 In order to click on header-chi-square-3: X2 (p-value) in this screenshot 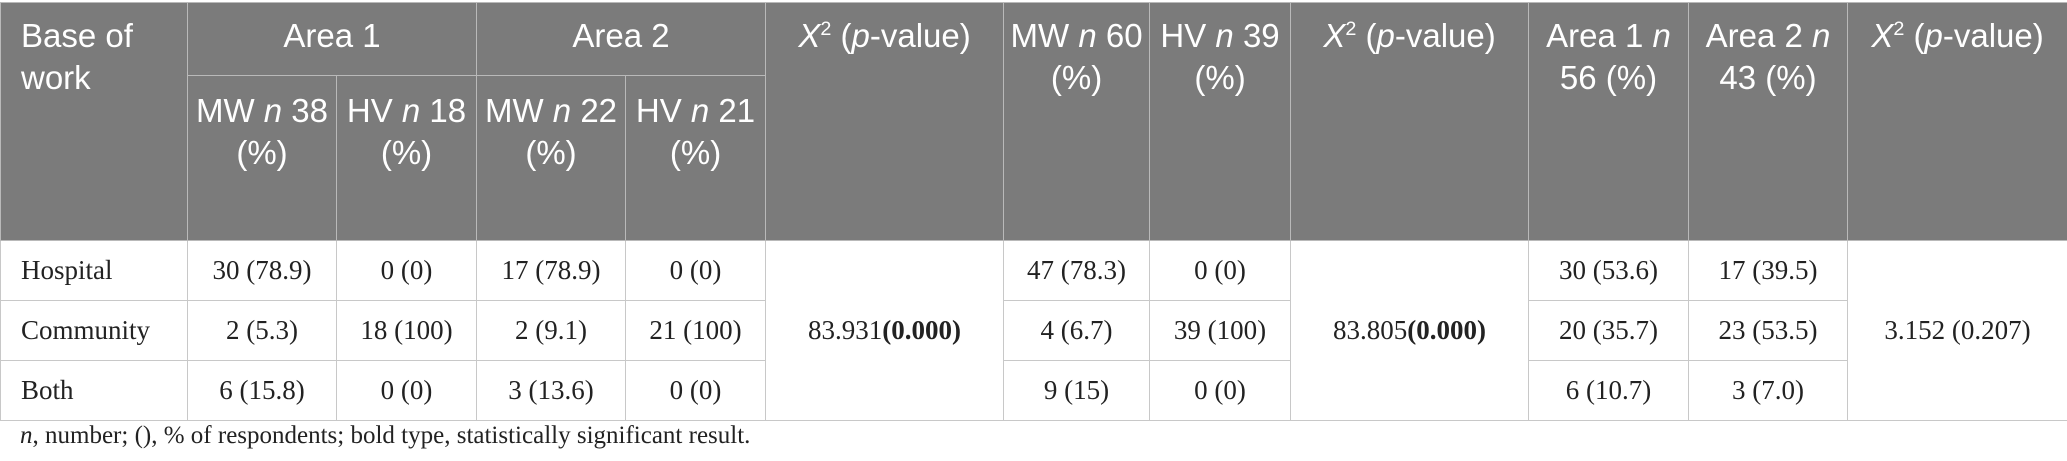, I will do `click(1957, 121)`.